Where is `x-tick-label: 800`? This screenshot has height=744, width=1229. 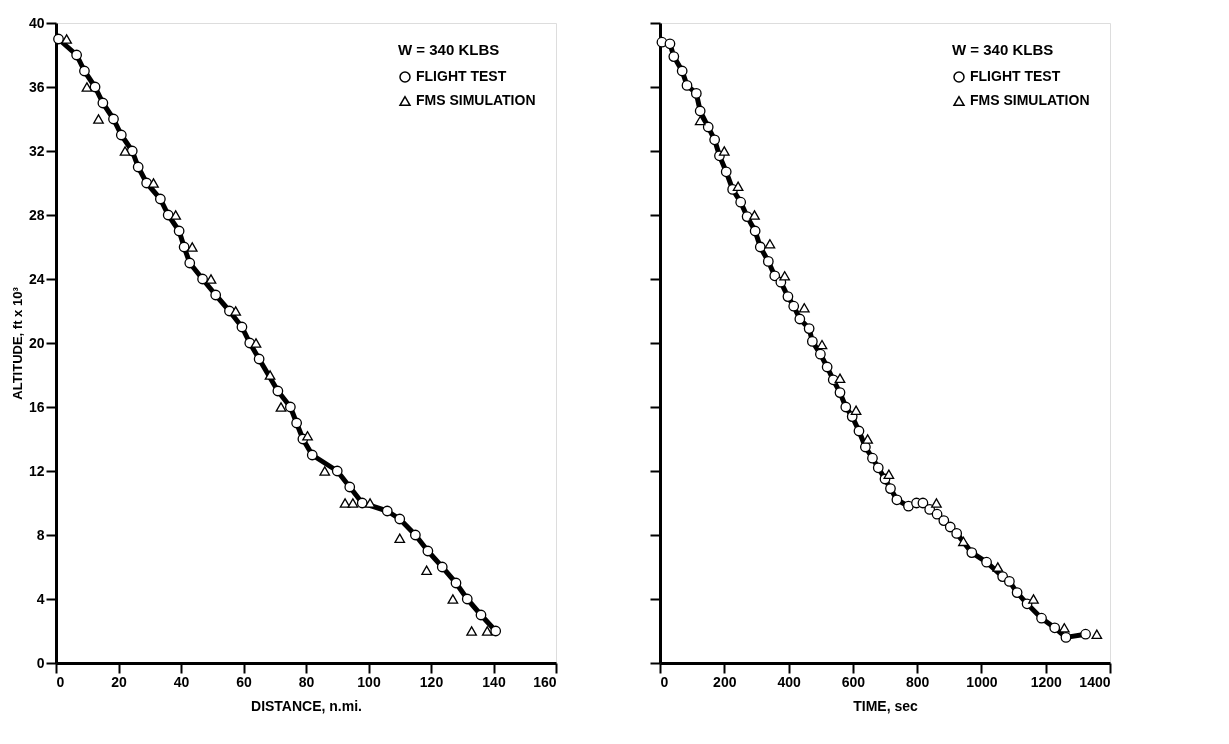
x-tick-label: 800 is located at coordinates (917, 681).